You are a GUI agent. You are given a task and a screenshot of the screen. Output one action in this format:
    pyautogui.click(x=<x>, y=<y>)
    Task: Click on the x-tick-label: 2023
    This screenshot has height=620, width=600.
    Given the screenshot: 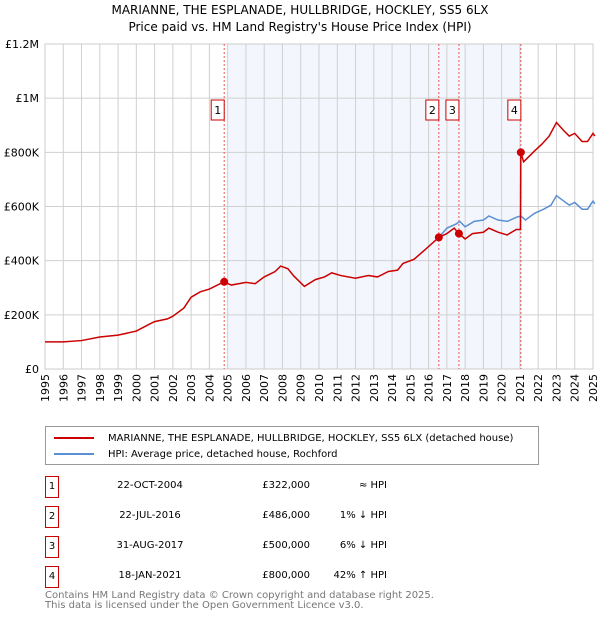 What is the action you would take?
    pyautogui.click(x=556, y=388)
    